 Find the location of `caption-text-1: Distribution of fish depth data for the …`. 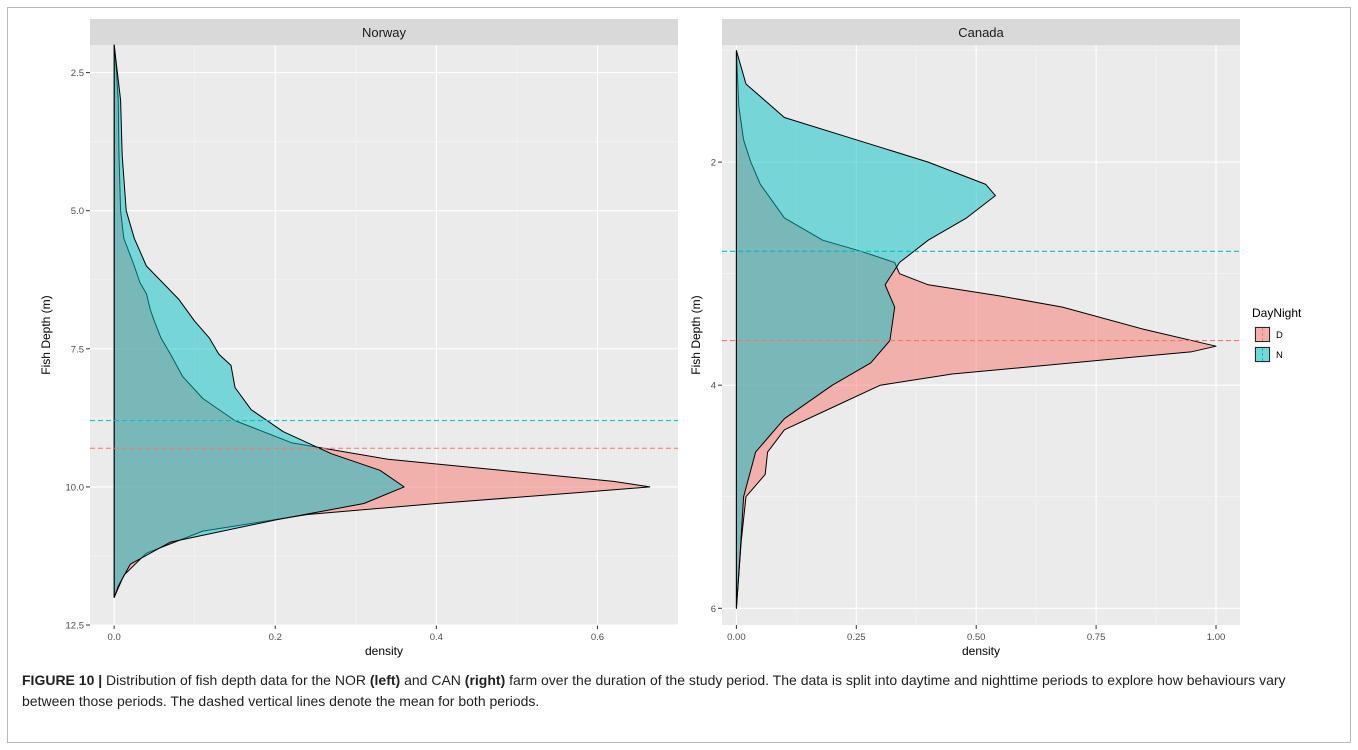

caption-text-1: Distribution of fish depth data for the … is located at coordinates (236, 680).